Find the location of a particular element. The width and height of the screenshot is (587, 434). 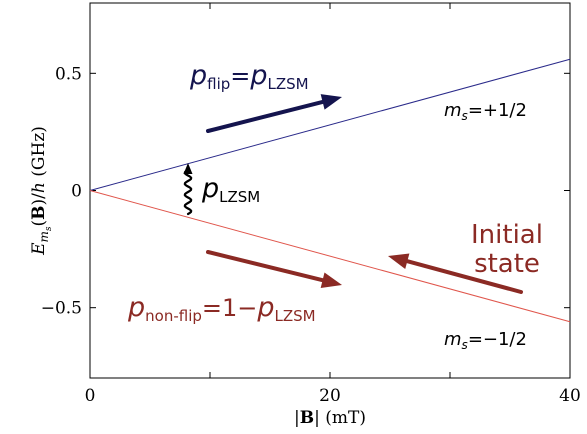

arrow-lzsm-wave is located at coordinates (188, 192).